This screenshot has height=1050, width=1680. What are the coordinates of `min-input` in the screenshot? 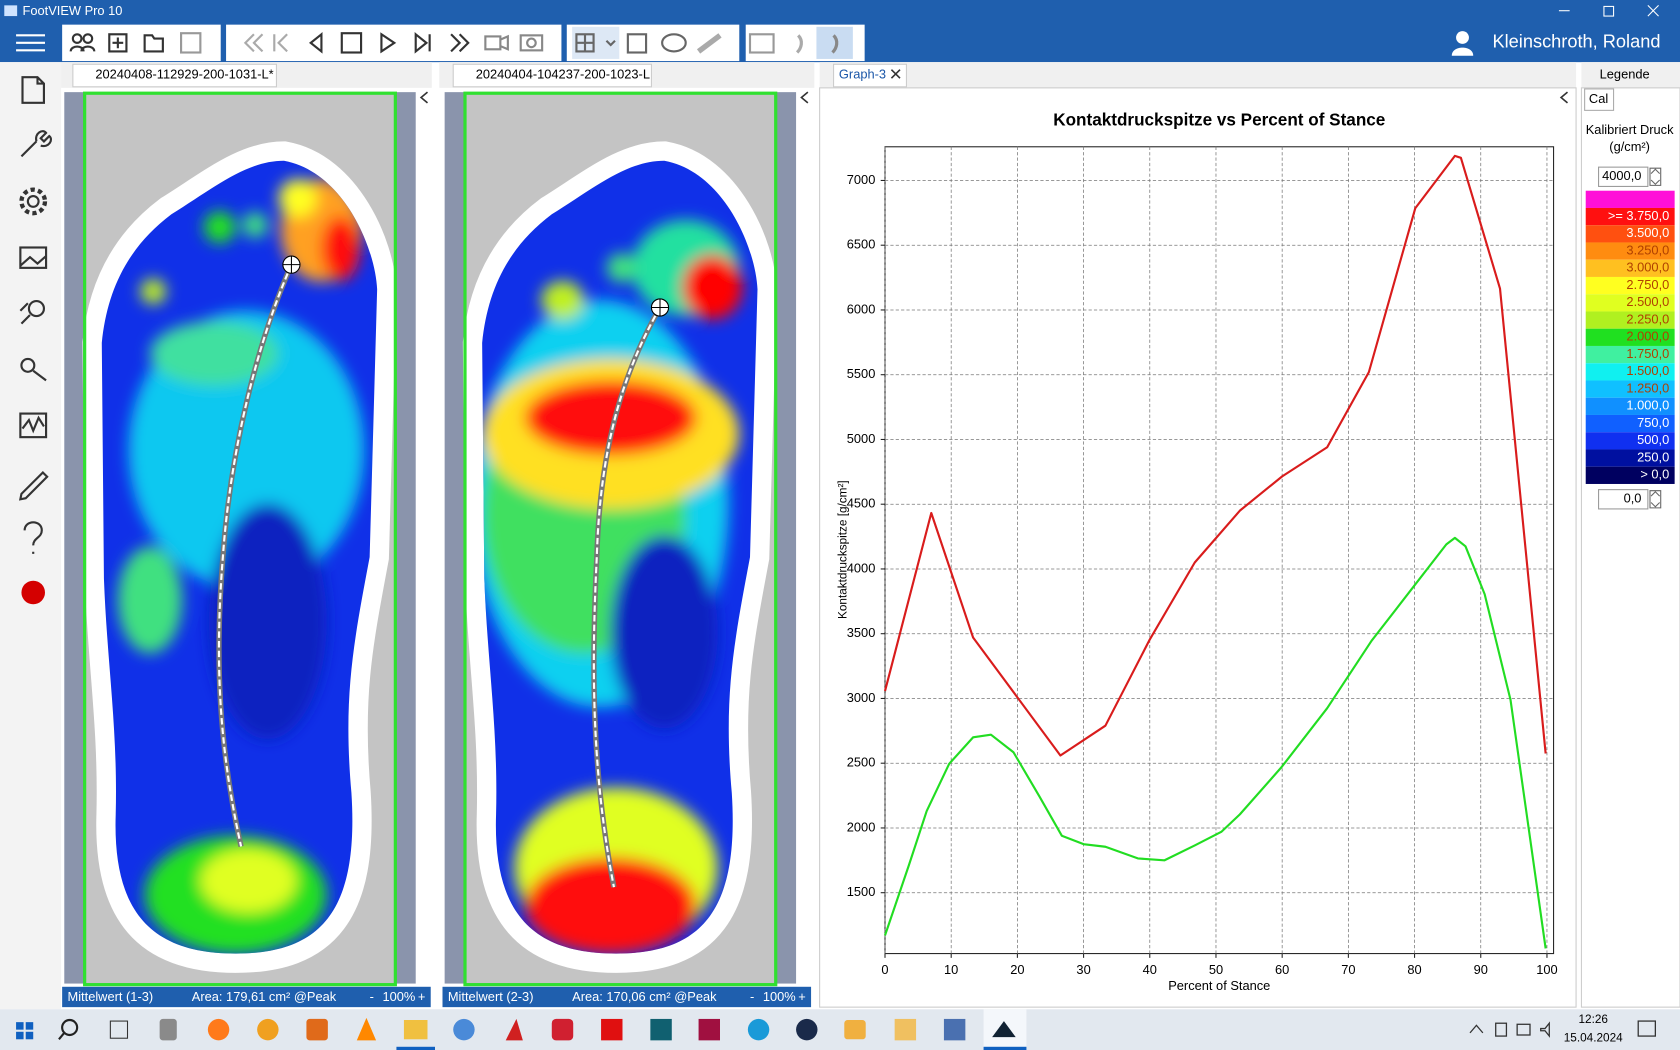 It's located at (1623, 499).